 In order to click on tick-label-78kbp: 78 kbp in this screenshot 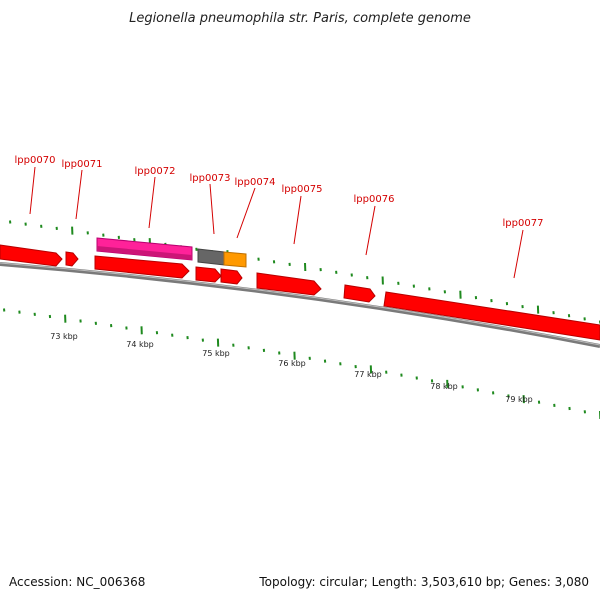, I will do `click(444, 386)`.